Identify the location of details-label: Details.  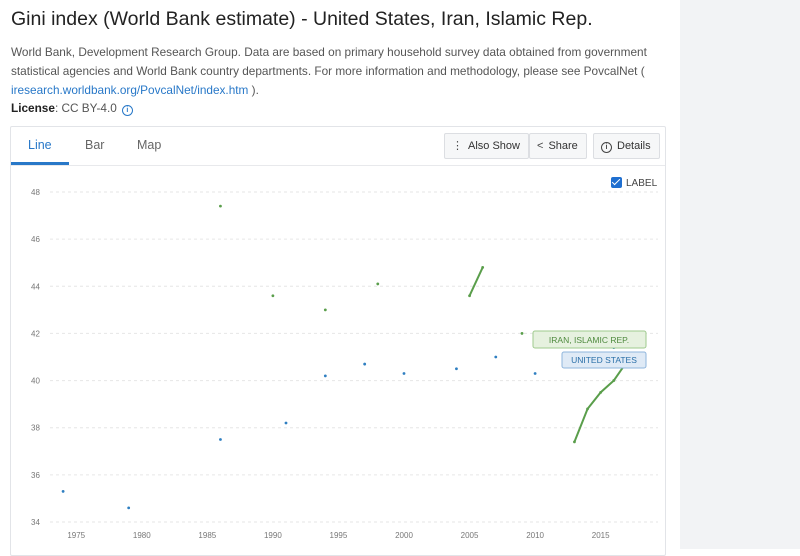
(634, 146).